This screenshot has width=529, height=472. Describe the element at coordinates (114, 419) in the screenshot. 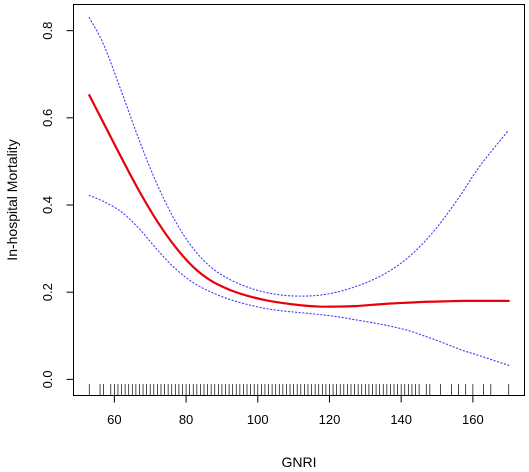

I see `x-tick-label: 60` at that location.